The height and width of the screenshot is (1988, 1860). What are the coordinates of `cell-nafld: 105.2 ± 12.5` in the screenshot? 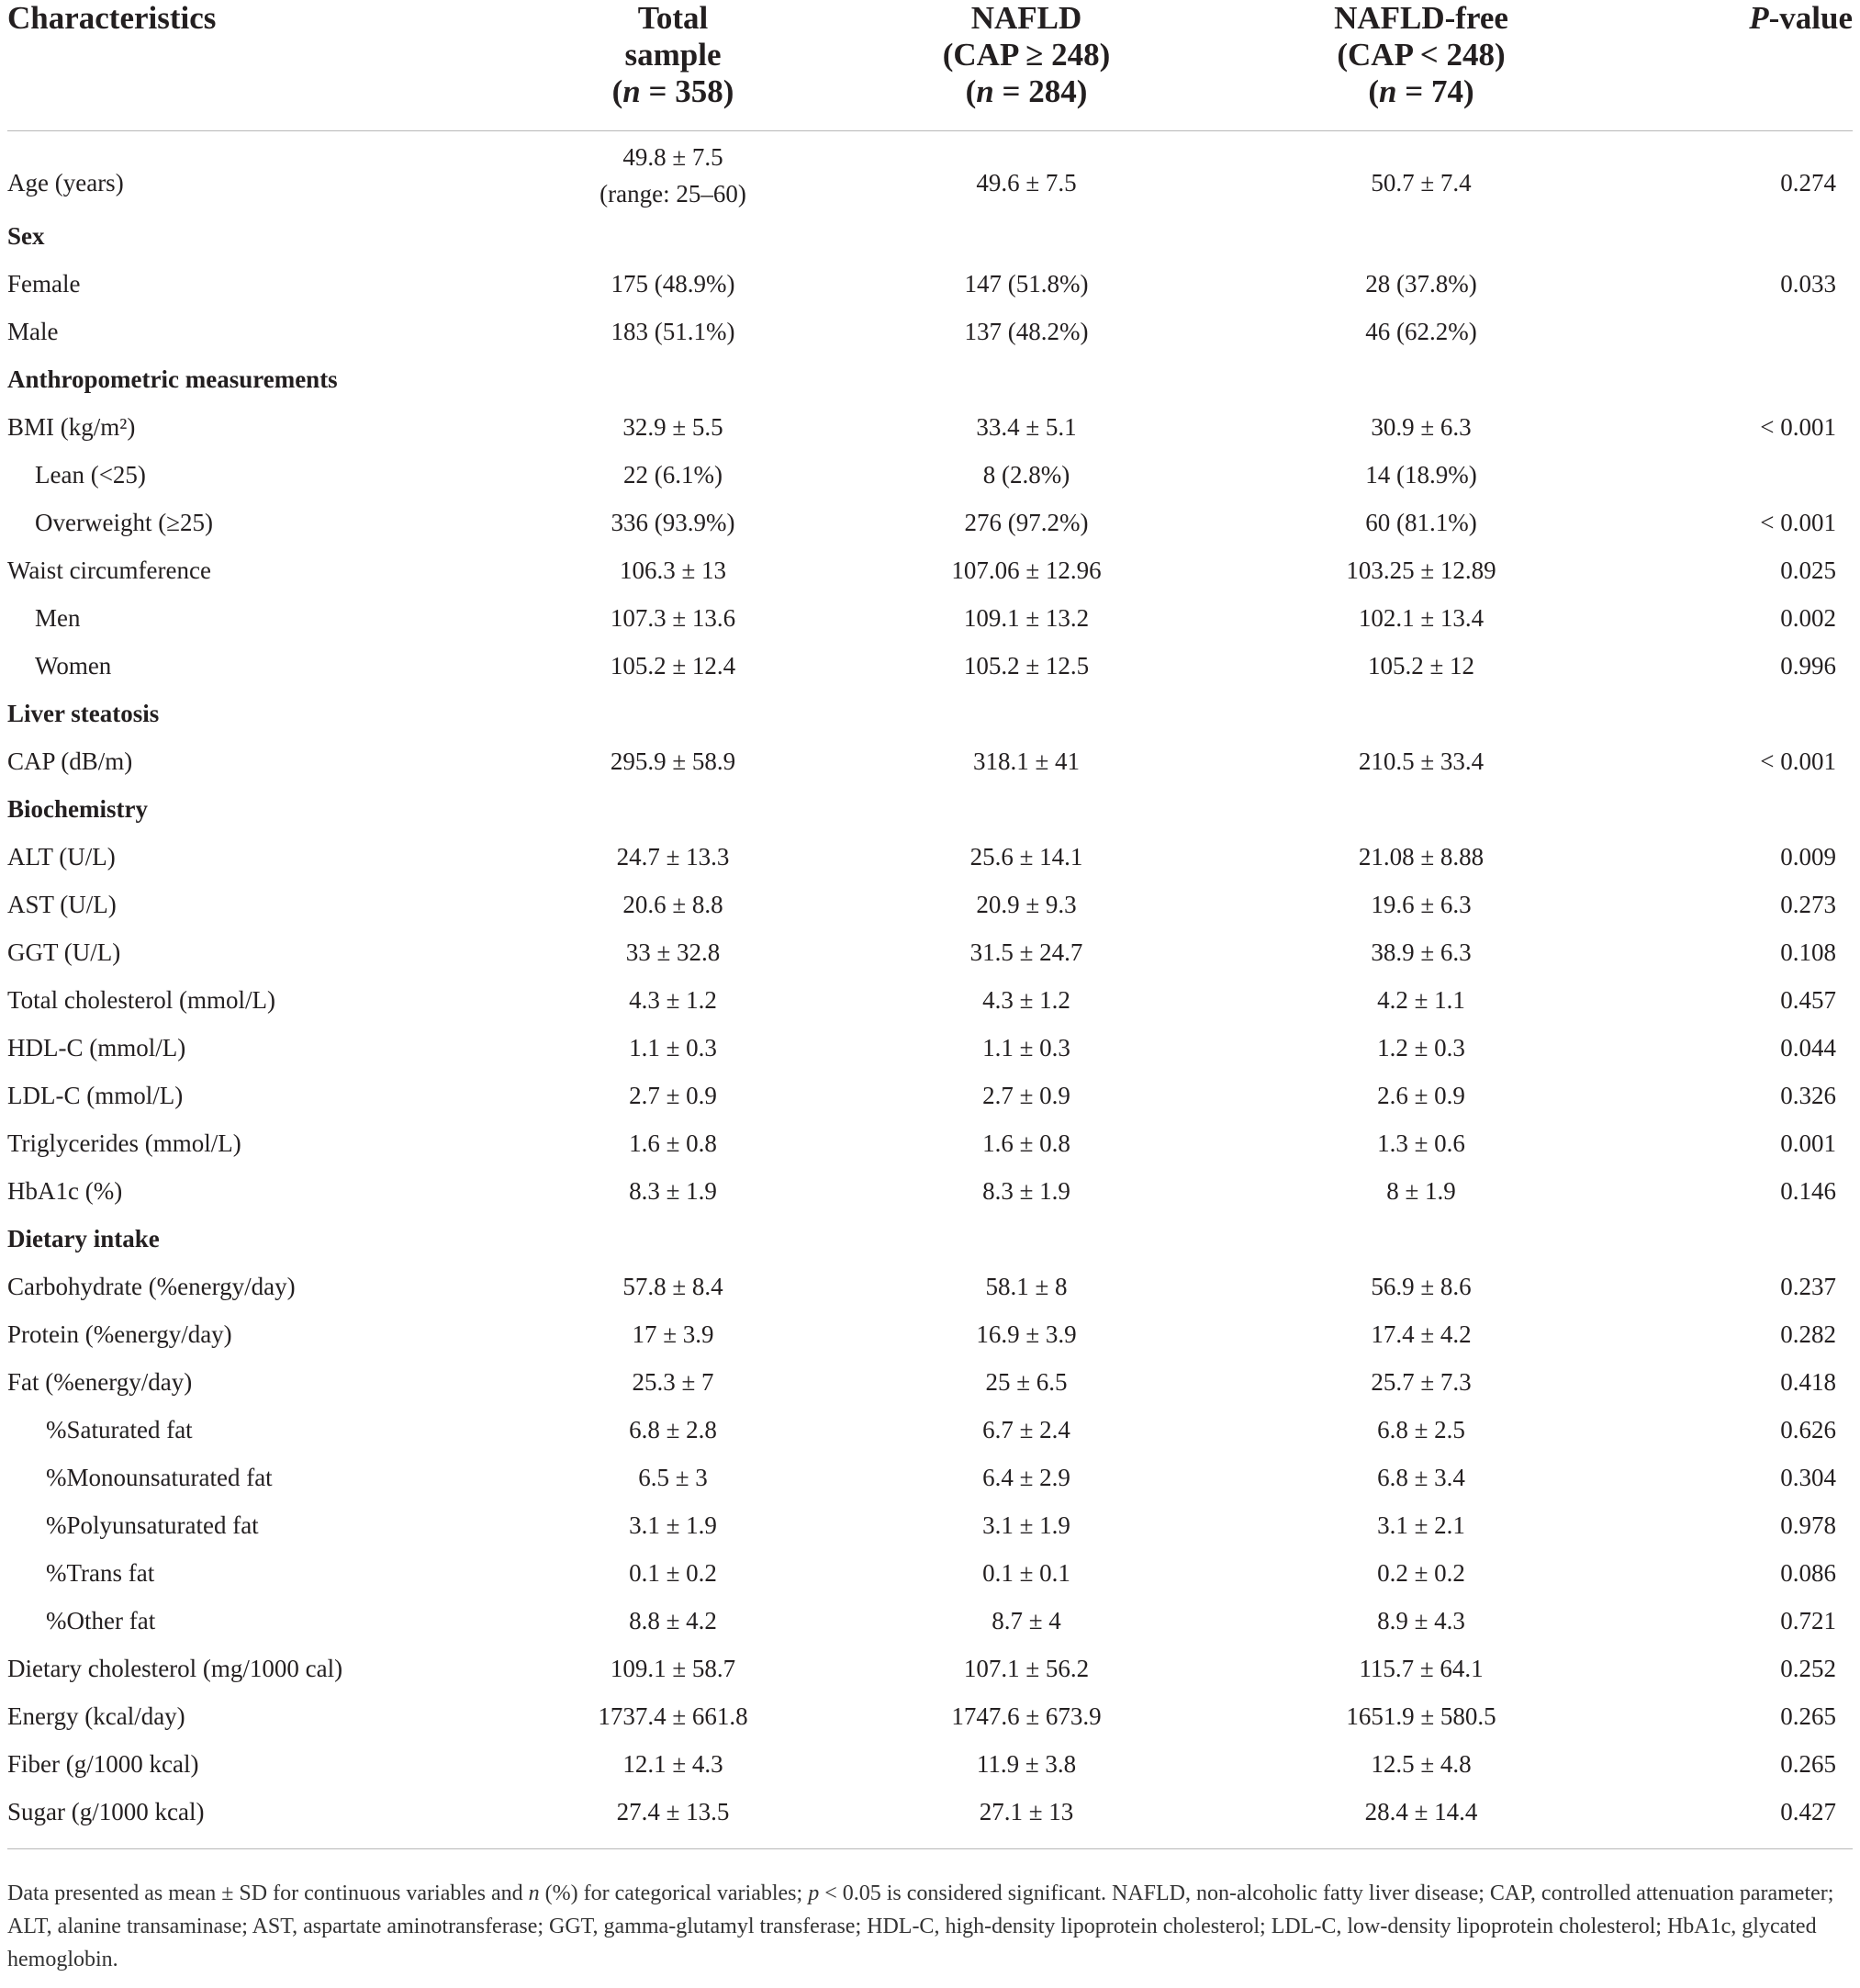 It's located at (1026, 666).